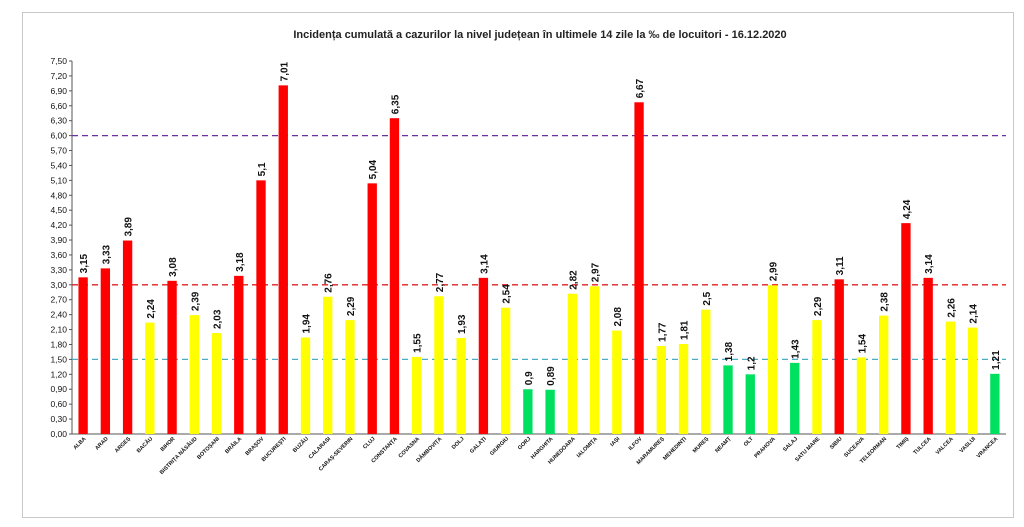  Describe the element at coordinates (129, 227) in the screenshot. I see `data-label: 3,89` at that location.